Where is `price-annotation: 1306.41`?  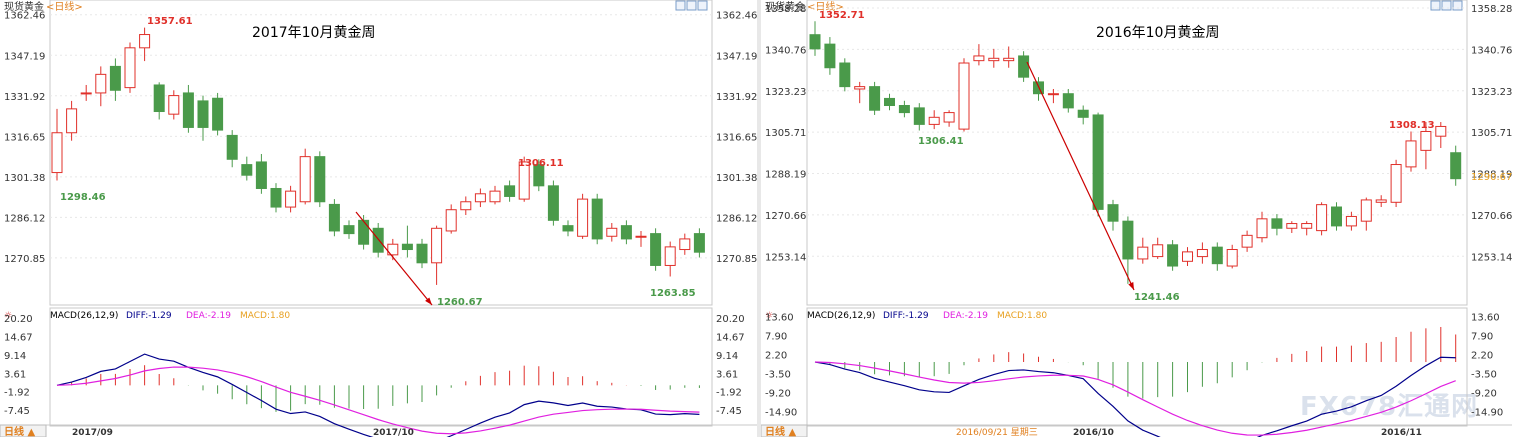 price-annotation: 1306.41 is located at coordinates (941, 141).